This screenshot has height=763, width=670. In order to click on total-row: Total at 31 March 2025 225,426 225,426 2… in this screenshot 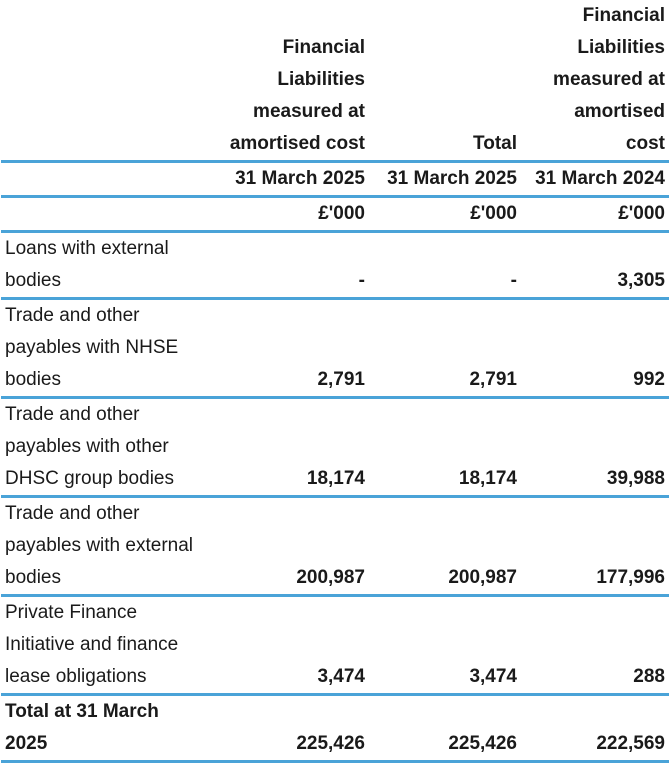, I will do `click(335, 728)`.